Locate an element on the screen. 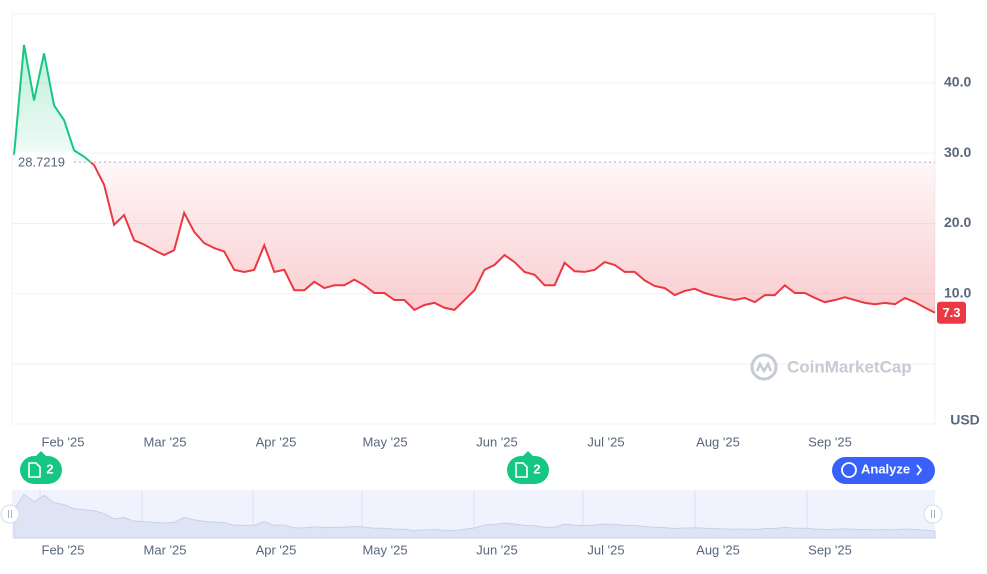 The height and width of the screenshot is (574, 987). navigator-tick-label: Jul '25 is located at coordinates (605, 549).